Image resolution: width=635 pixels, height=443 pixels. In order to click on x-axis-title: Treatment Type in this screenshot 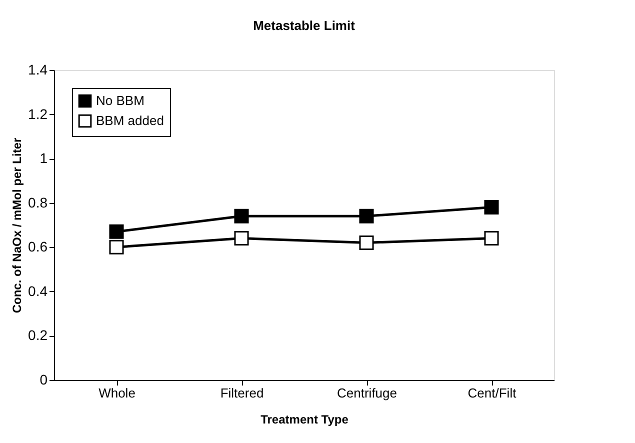, I will do `click(304, 419)`.